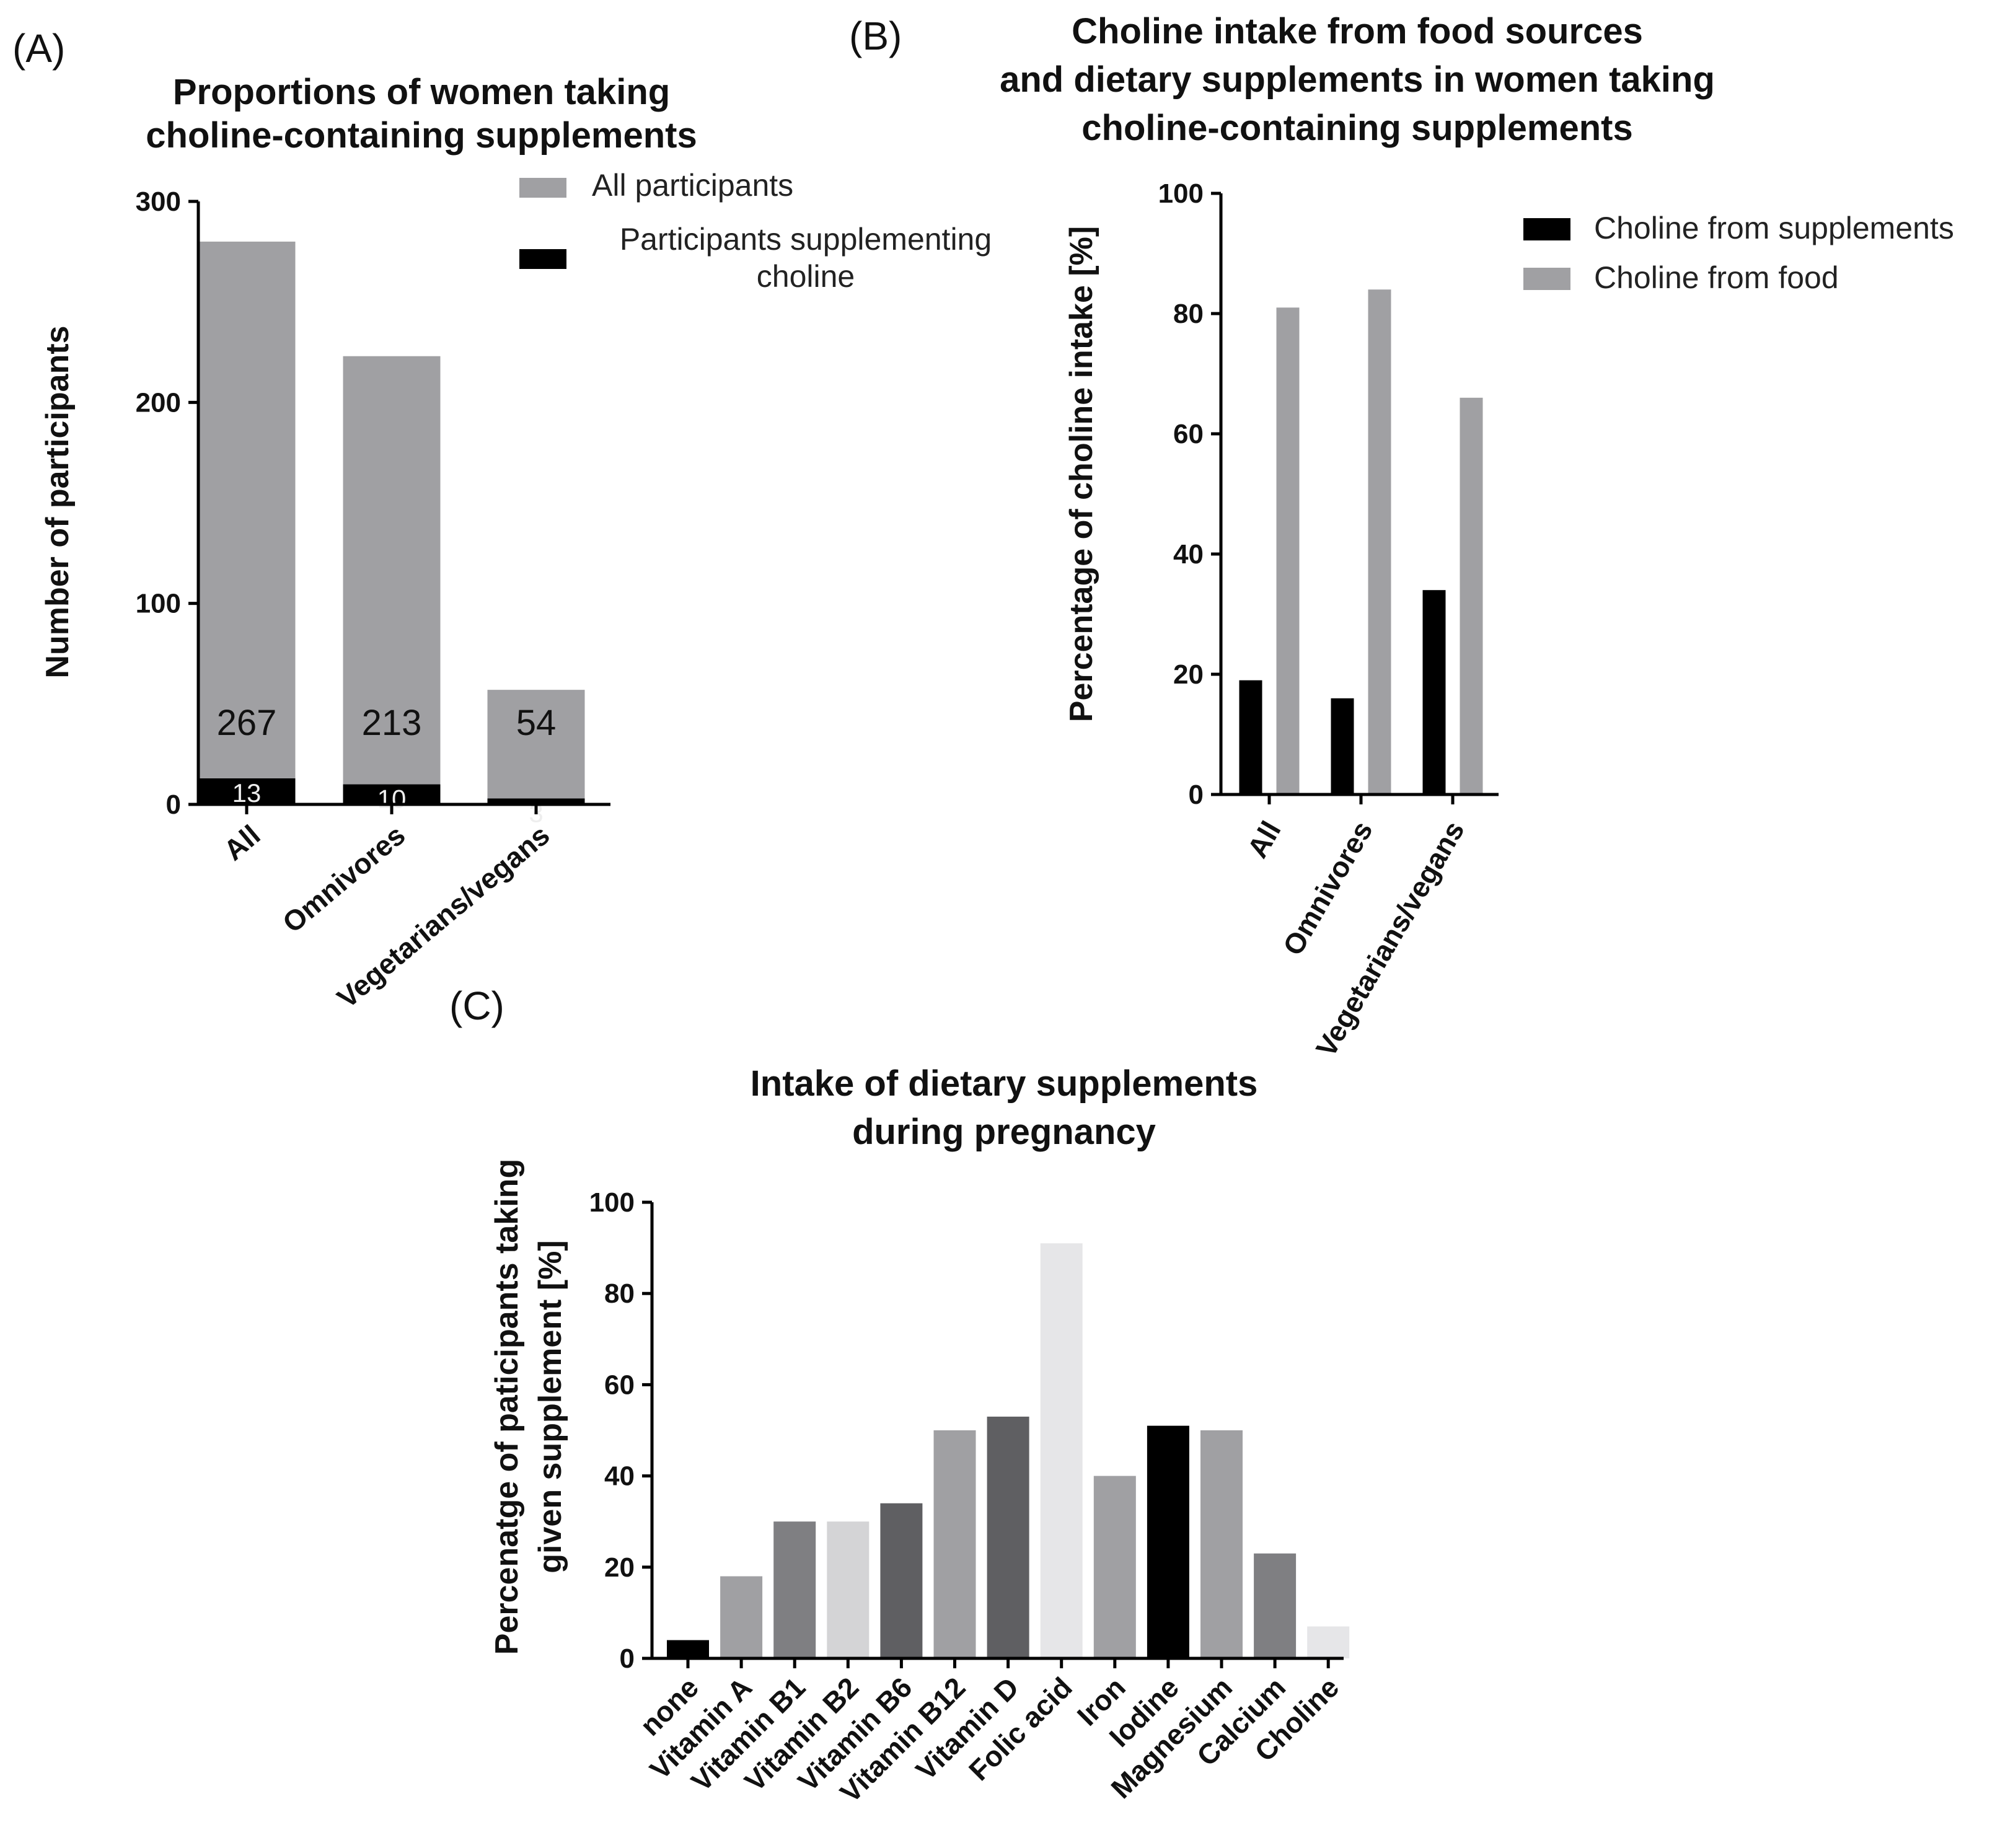  What do you see at coordinates (794, 1589) in the screenshot?
I see `bar-c-vitamin-b1` at bounding box center [794, 1589].